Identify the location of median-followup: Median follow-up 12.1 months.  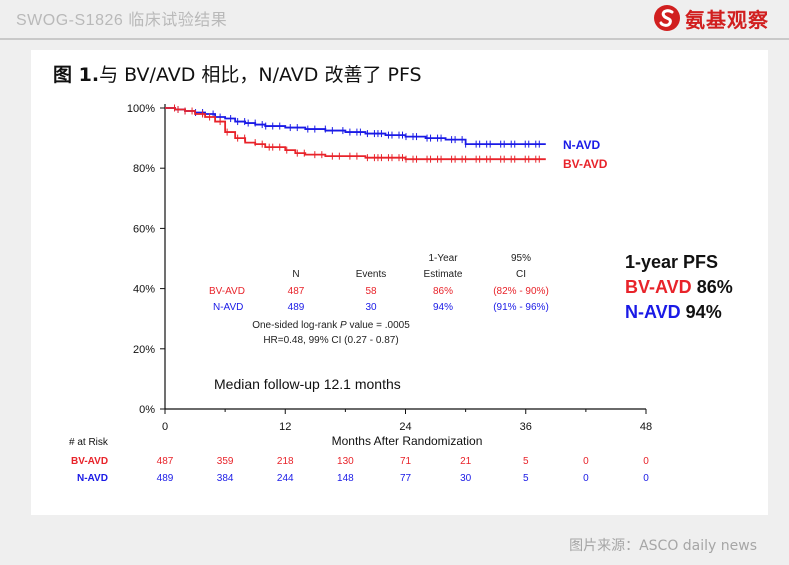
(307, 384).